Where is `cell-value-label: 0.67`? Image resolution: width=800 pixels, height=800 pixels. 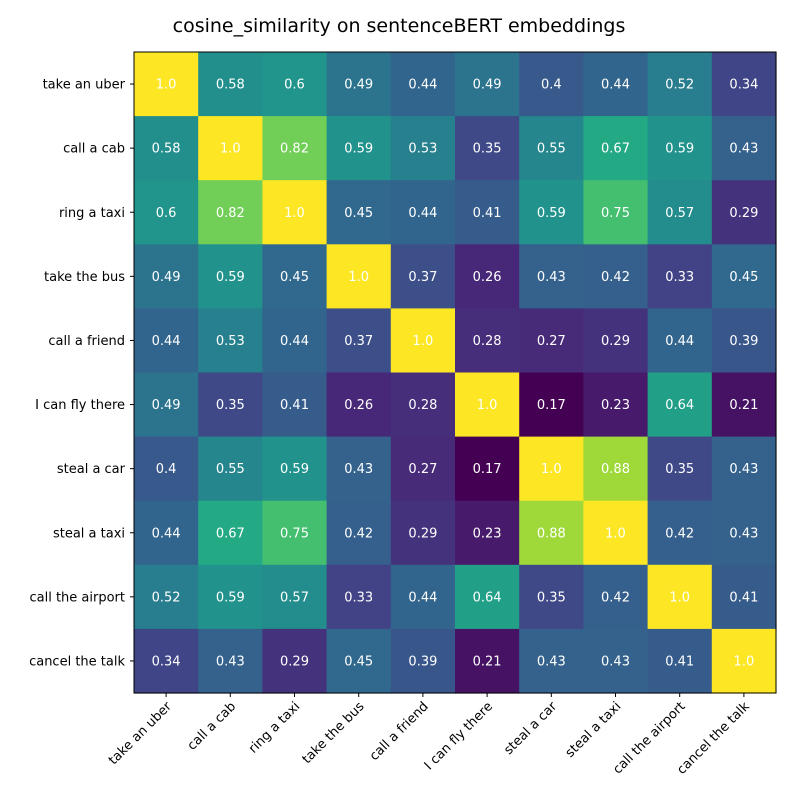
cell-value-label: 0.67 is located at coordinates (615, 149).